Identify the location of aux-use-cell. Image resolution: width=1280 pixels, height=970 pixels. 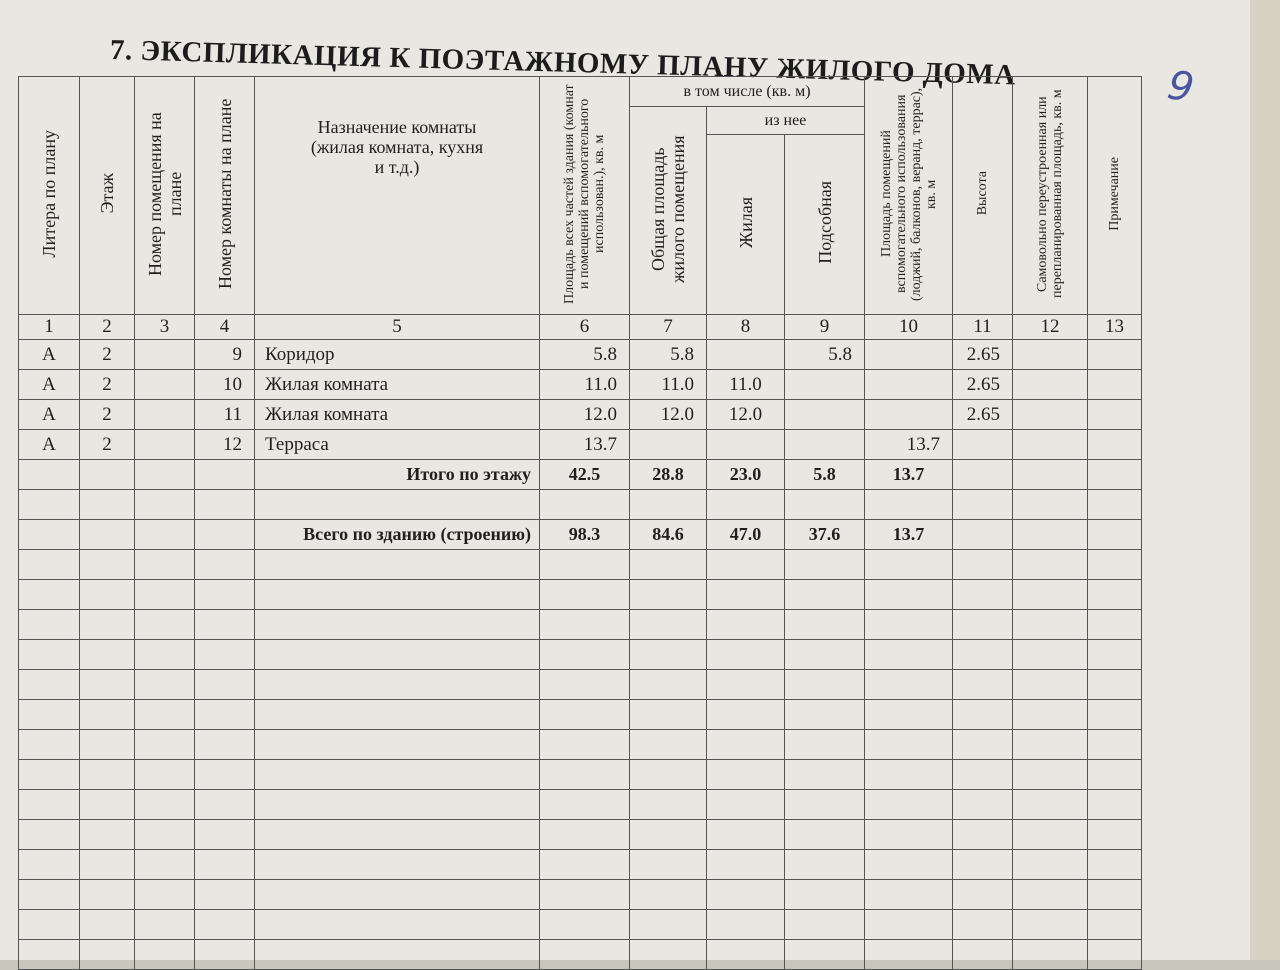
(908, 354).